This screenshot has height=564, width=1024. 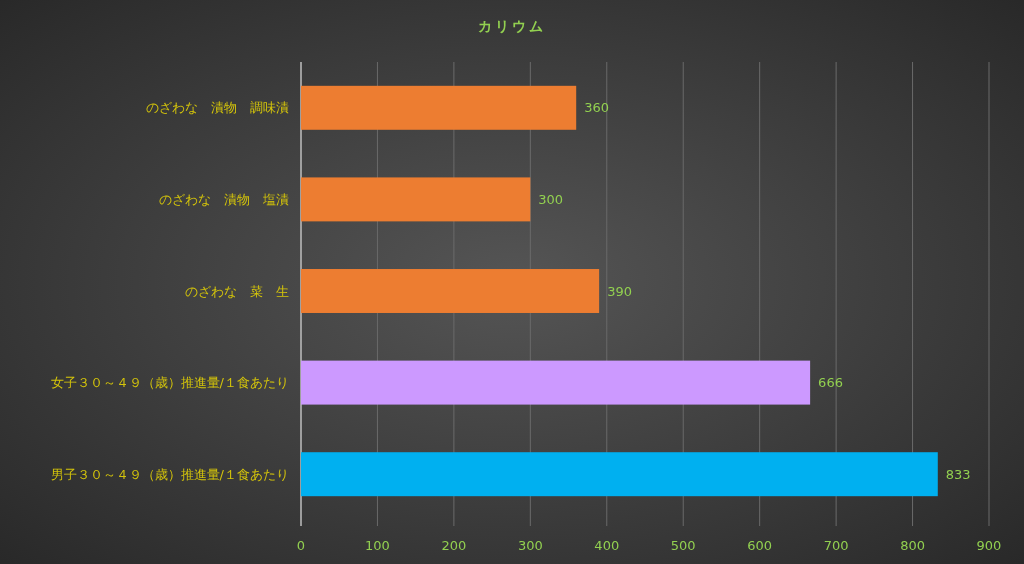 What do you see at coordinates (958, 474) in the screenshot?
I see `data-label: 833` at bounding box center [958, 474].